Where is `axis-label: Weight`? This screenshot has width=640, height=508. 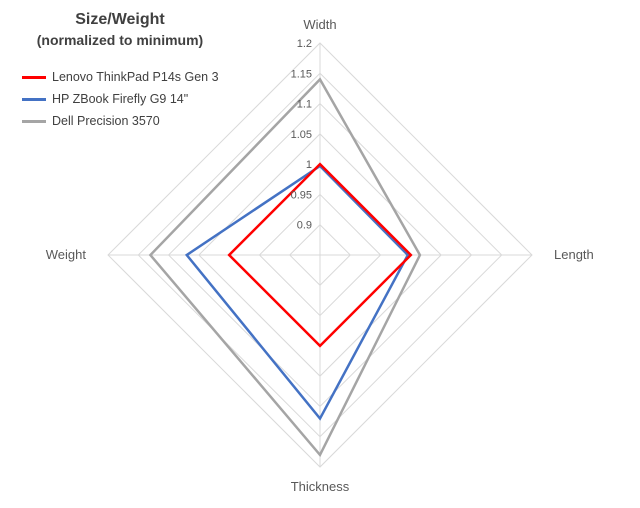
axis-label: Weight is located at coordinates (66, 254).